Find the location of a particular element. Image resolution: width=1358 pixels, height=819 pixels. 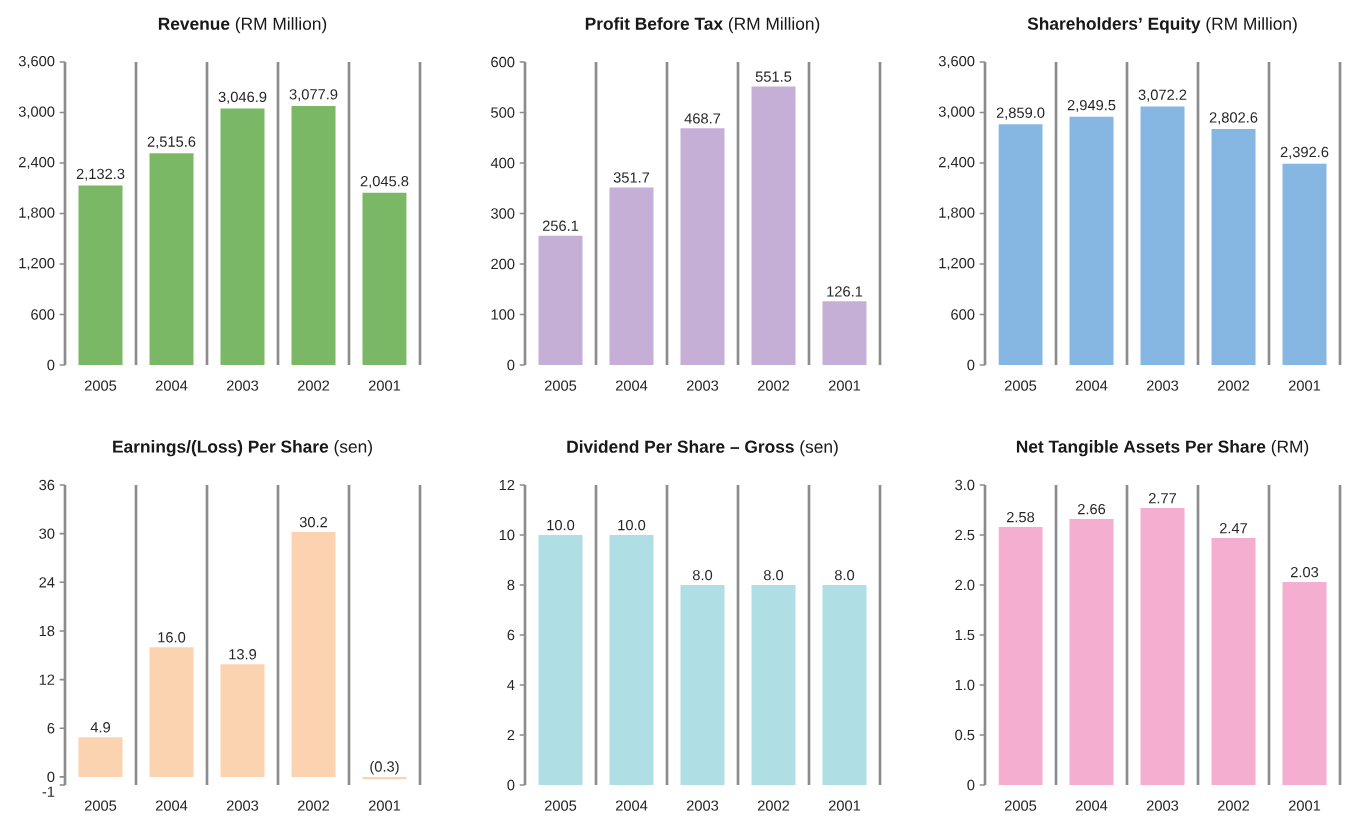

data-label: 16.0 is located at coordinates (172, 637).